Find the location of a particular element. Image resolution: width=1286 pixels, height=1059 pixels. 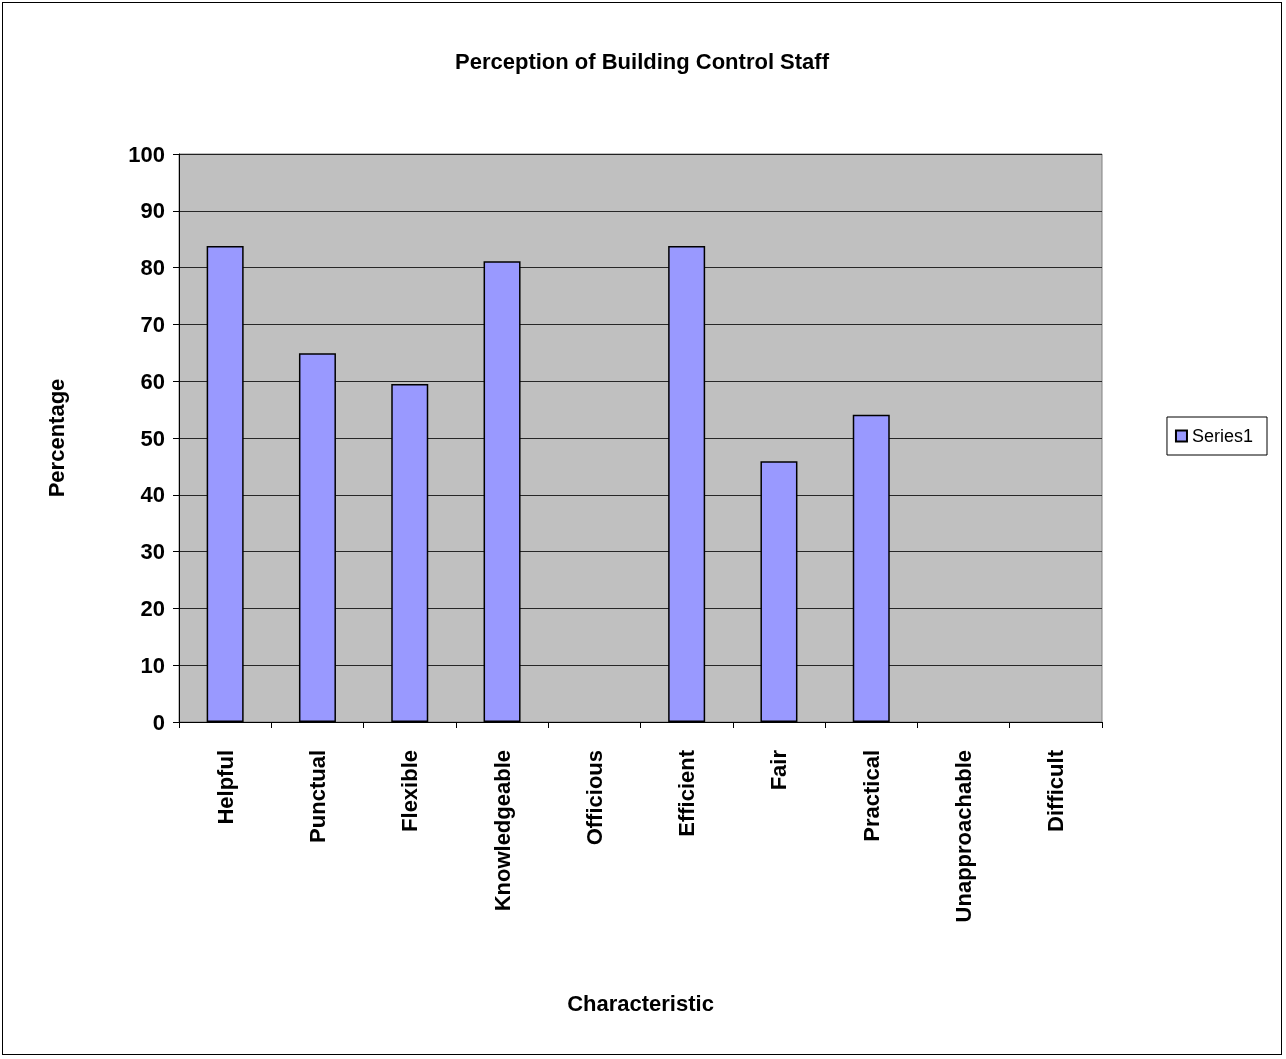

x-tick-label: Helpful is located at coordinates (225, 787).